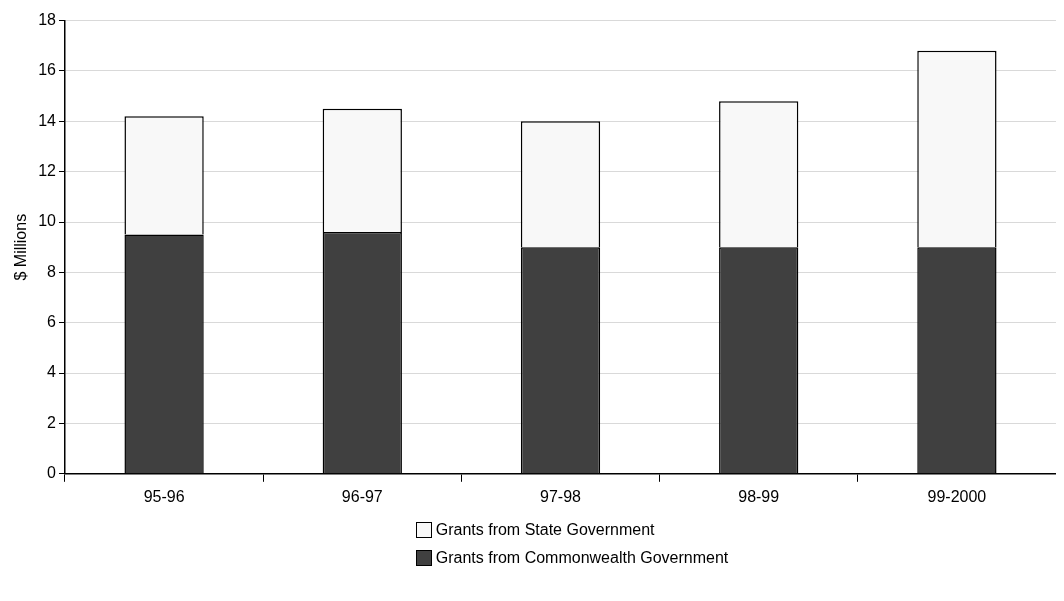 Image resolution: width=1064 pixels, height=601 pixels. What do you see at coordinates (759, 496) in the screenshot?
I see `x-tick-label: 98-99` at bounding box center [759, 496].